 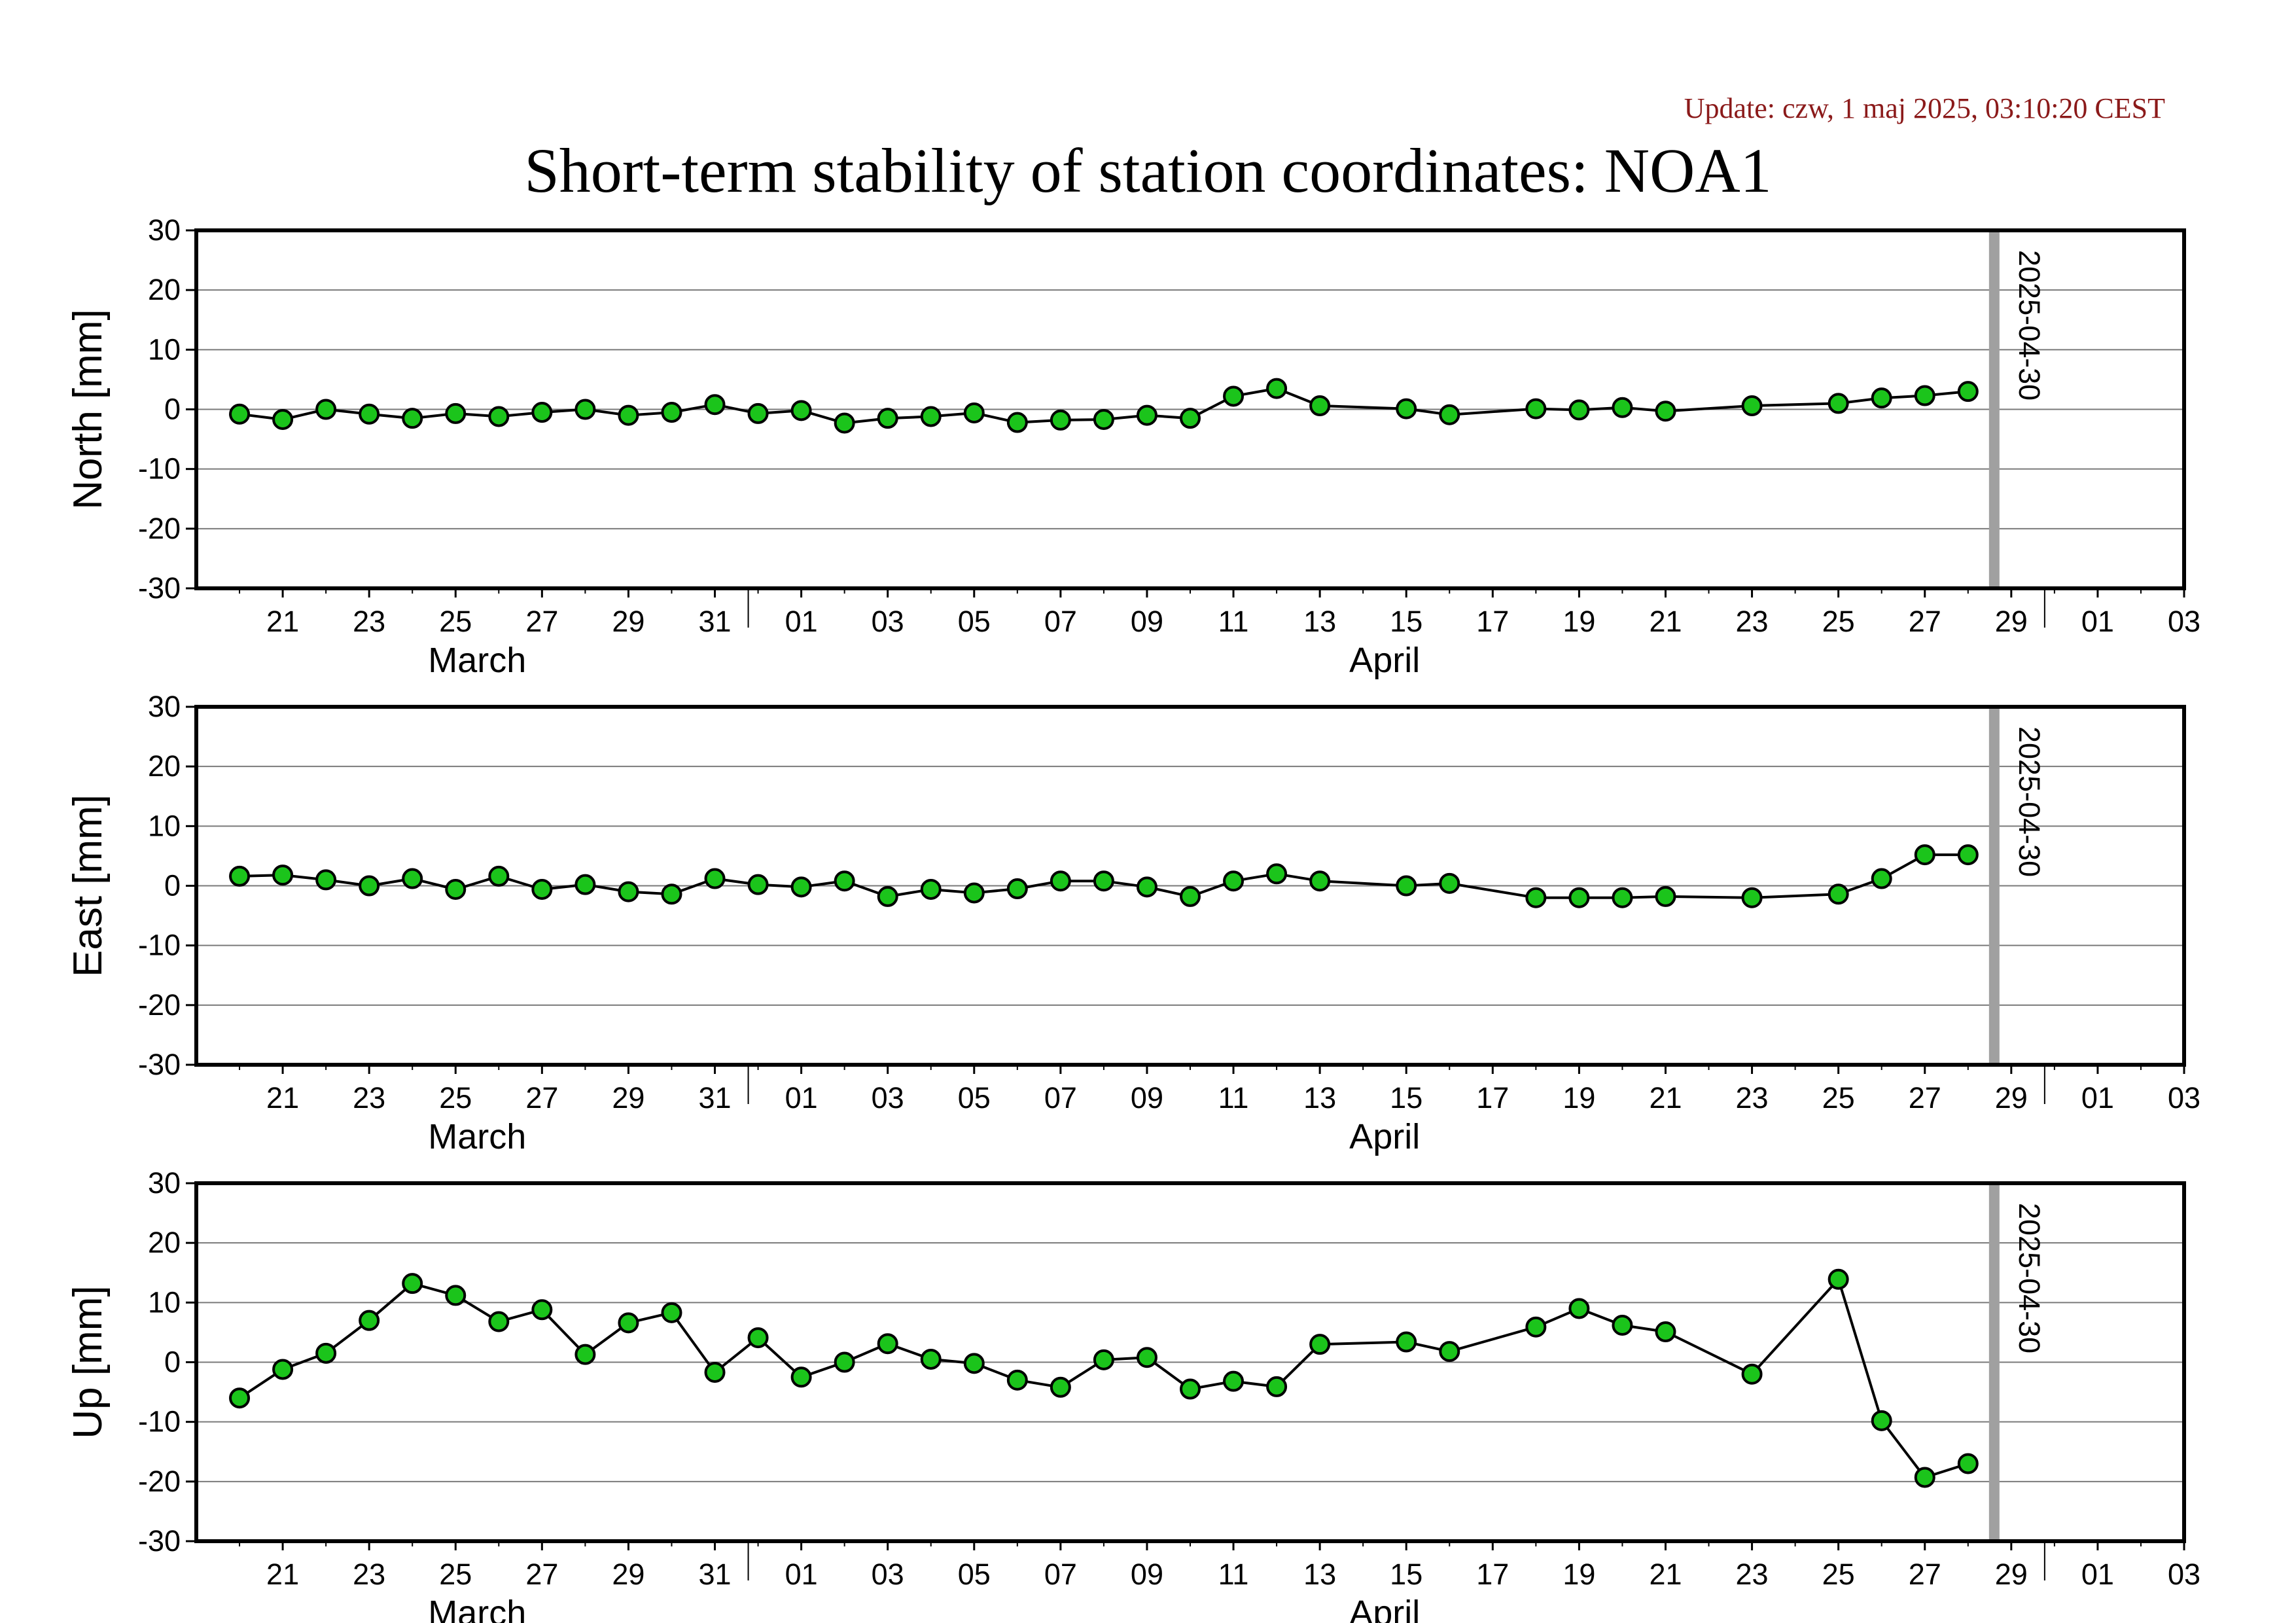 I want to click on series-line, so click(x=1103, y=1378).